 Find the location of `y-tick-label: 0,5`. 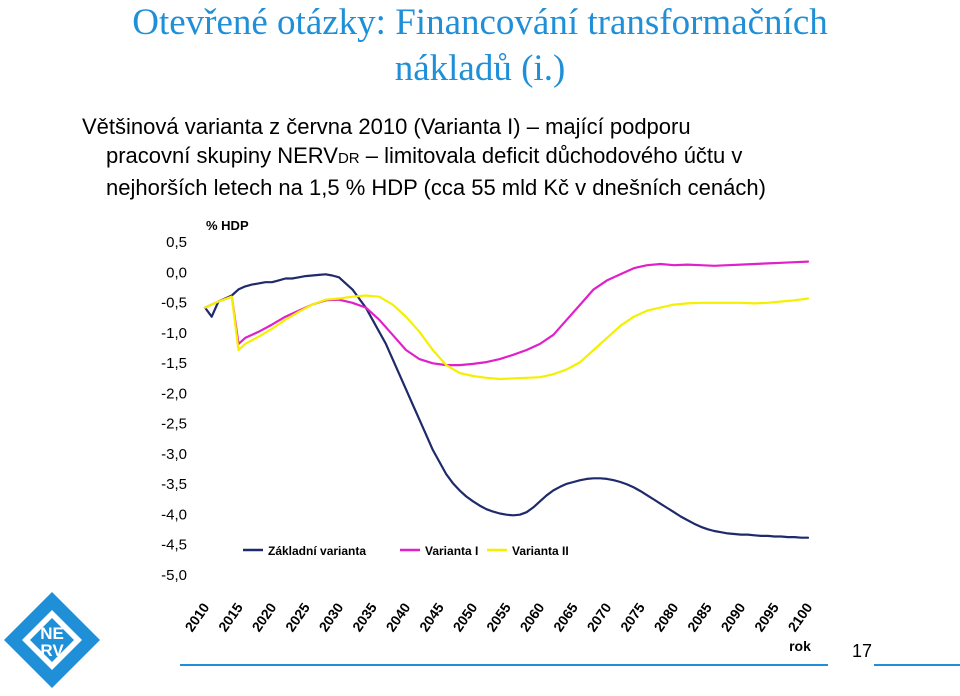

y-tick-label: 0,5 is located at coordinates (176, 242).